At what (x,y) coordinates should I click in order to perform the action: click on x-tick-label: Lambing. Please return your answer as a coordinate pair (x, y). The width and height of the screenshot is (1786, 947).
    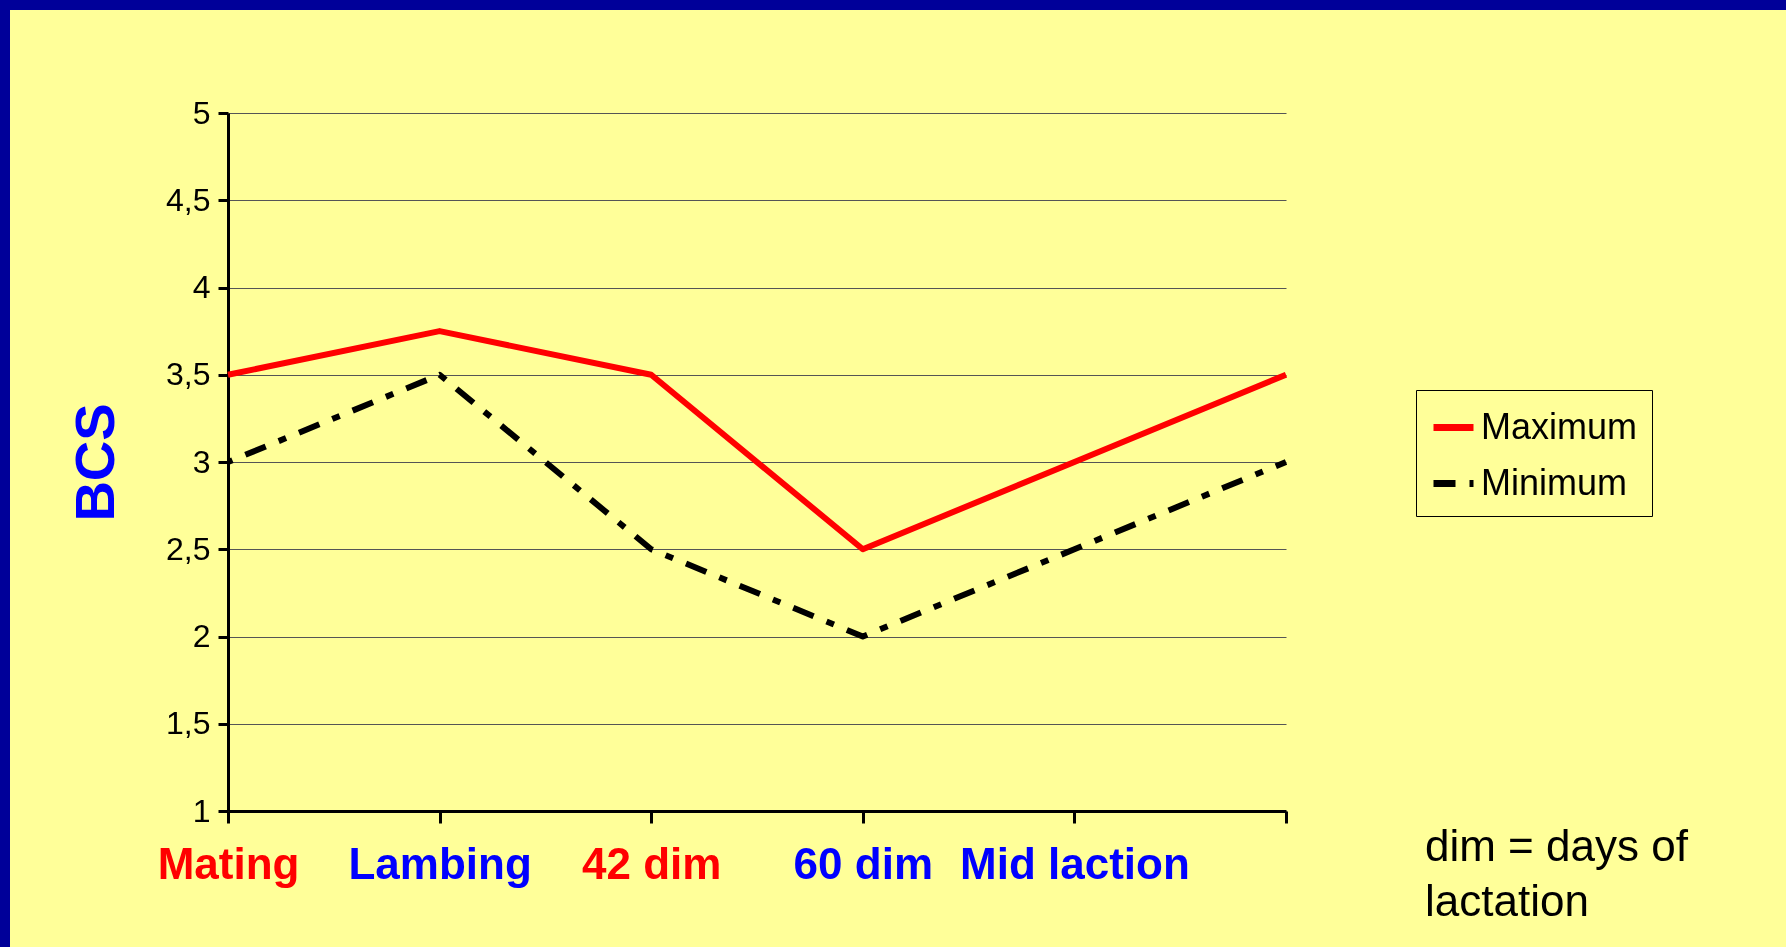
    Looking at the image, I should click on (440, 863).